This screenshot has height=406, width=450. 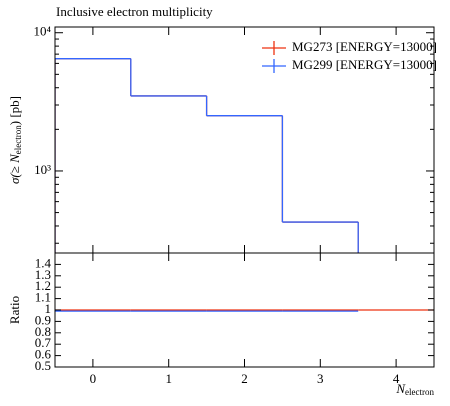 What do you see at coordinates (134, 11) in the screenshot?
I see `chart-title: Inclusive electron multiplicity` at bounding box center [134, 11].